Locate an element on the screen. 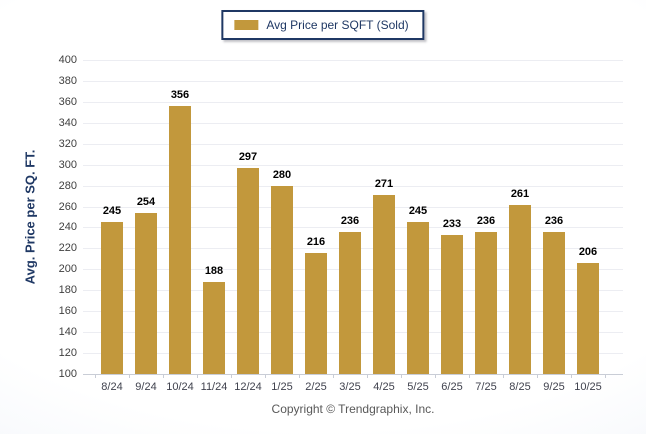 The image size is (646, 434). bar-value-label: 297 is located at coordinates (248, 156).